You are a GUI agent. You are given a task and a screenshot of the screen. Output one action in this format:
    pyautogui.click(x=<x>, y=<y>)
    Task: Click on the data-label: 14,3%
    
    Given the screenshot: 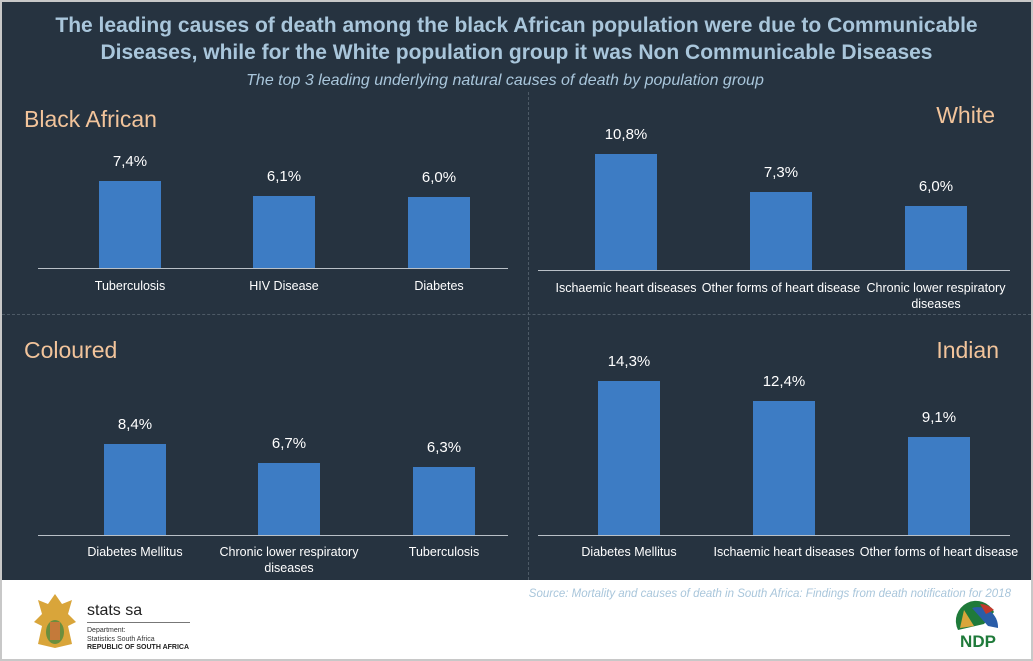 What is the action you would take?
    pyautogui.click(x=629, y=361)
    